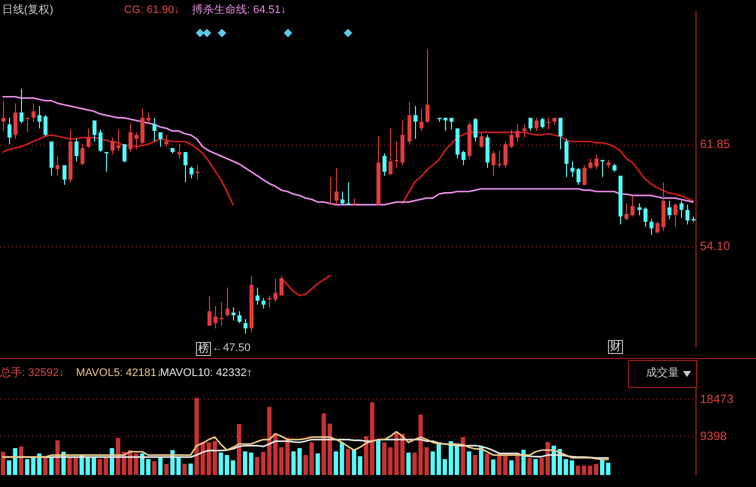  I want to click on y-tick-label: 18473, so click(717, 399).